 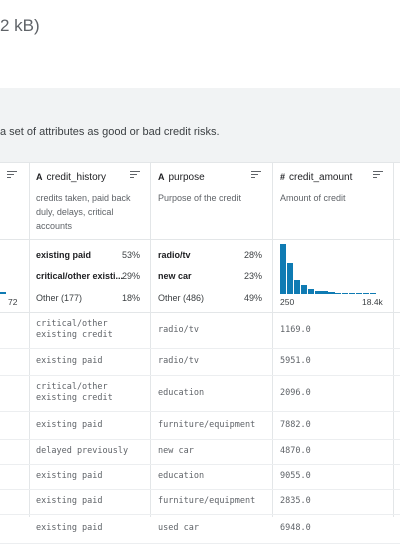 I want to click on cell-credit-amount: 5951.0, so click(x=295, y=361).